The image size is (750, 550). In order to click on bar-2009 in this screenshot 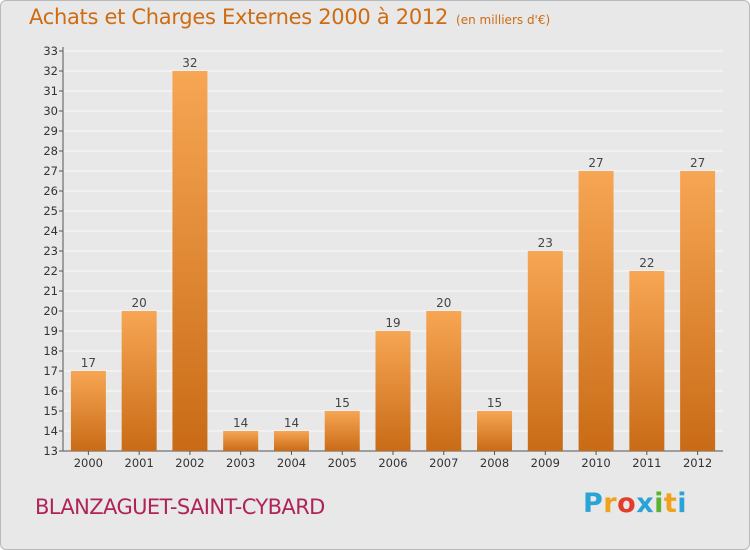, I will do `click(545, 351)`.